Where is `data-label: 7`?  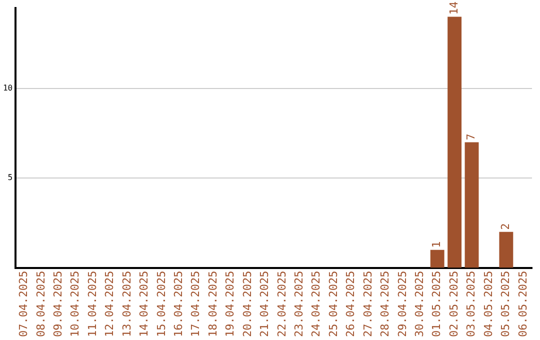
data-label: 7 is located at coordinates (471, 137).